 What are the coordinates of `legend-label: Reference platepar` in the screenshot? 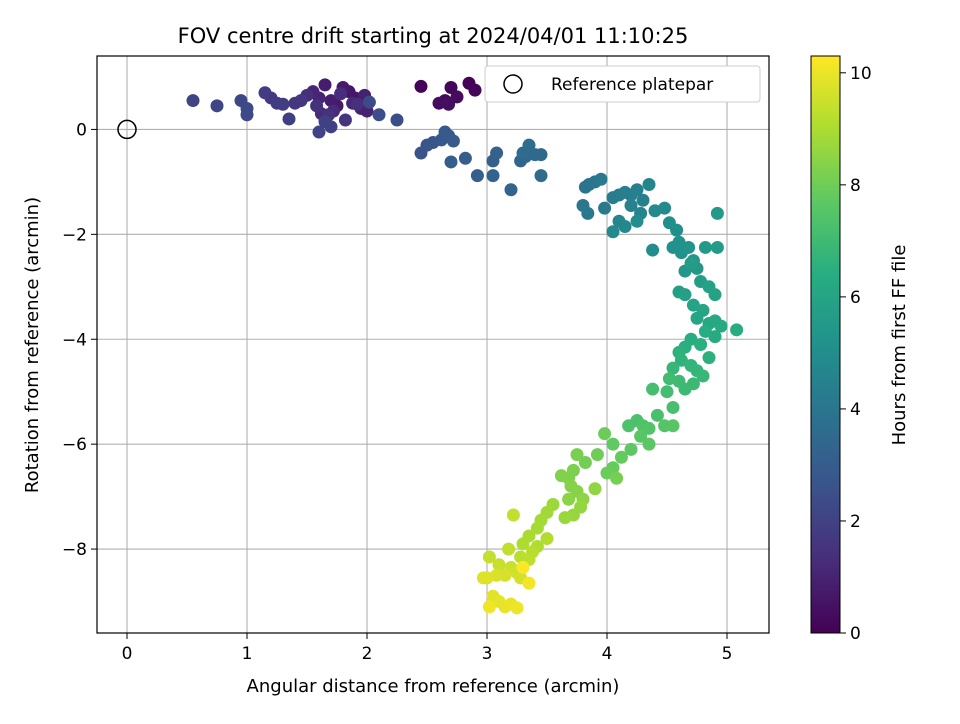 It's located at (632, 85).